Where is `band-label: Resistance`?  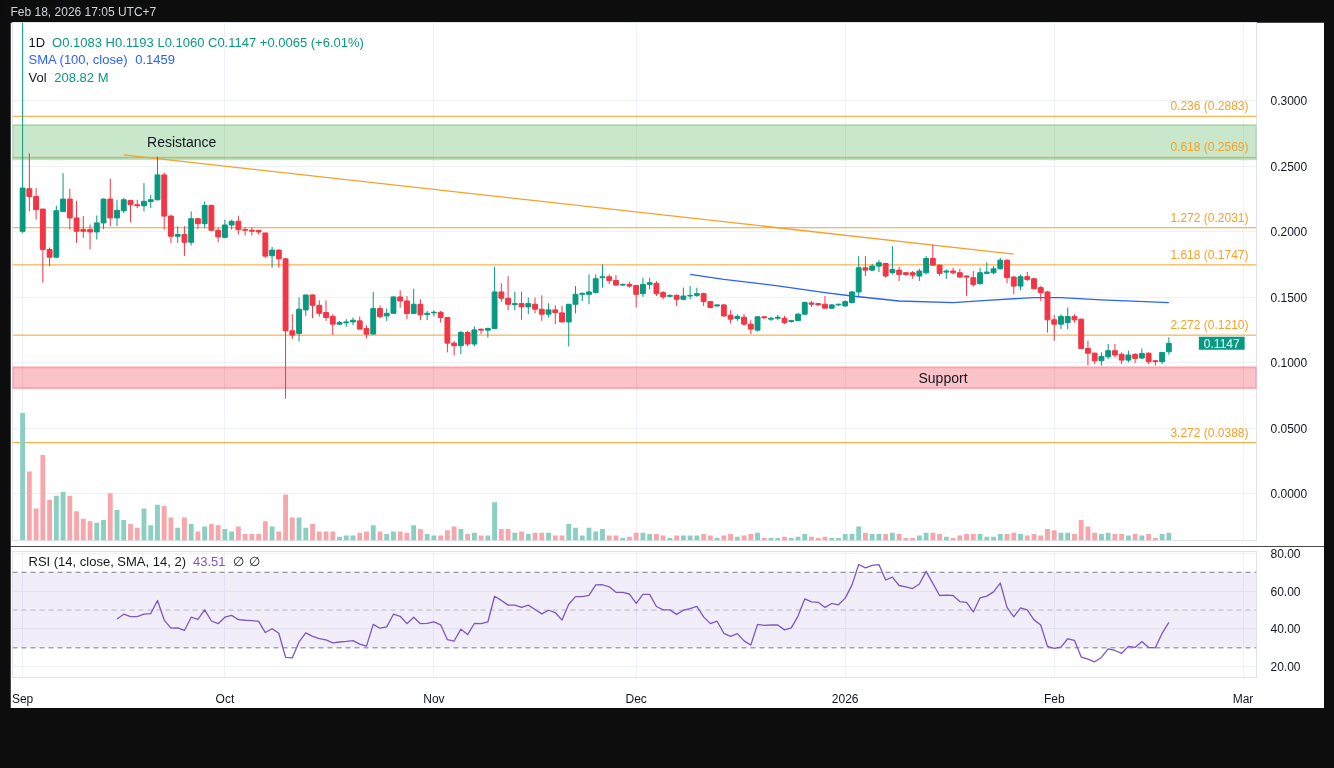 band-label: Resistance is located at coordinates (182, 142).